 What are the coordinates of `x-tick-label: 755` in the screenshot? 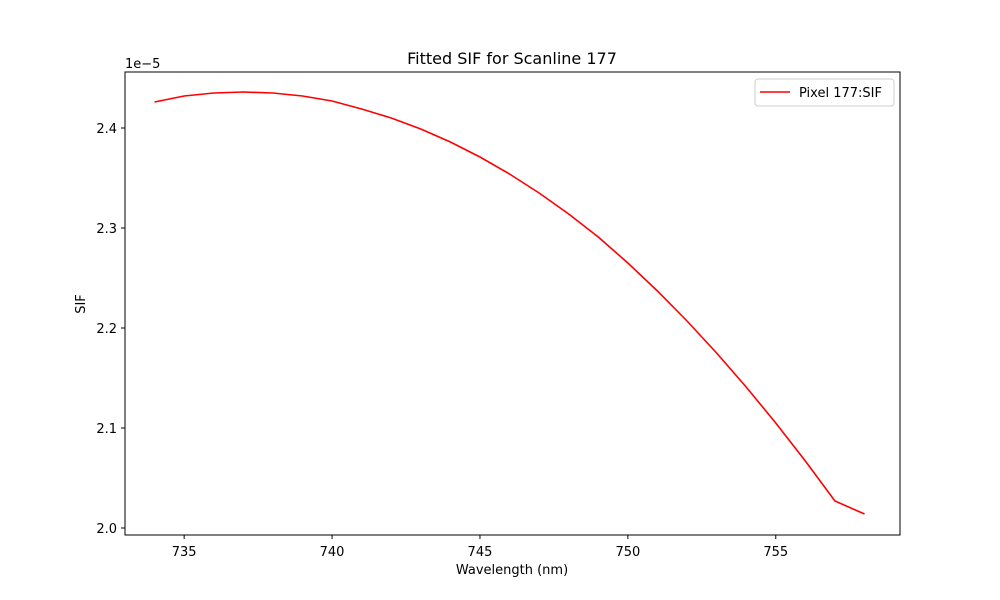 It's located at (775, 552).